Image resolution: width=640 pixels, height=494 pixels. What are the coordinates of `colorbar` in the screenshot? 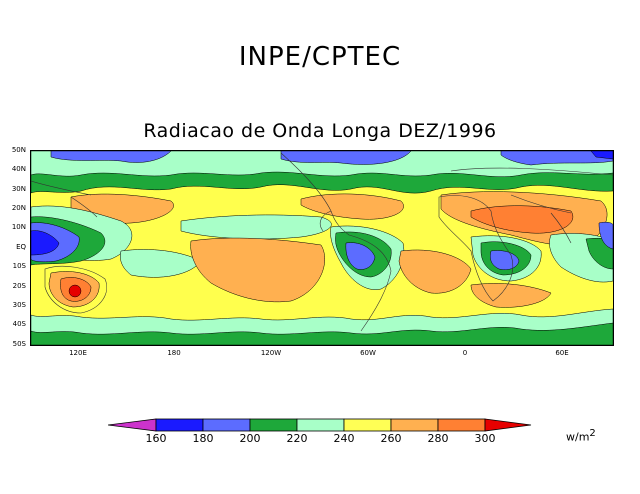 It's located at (320, 425).